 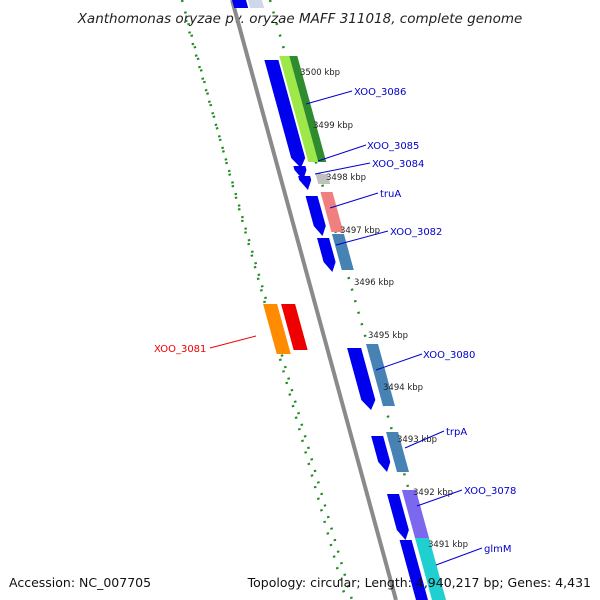 What do you see at coordinates (361, 379) in the screenshot?
I see `gene-feature-xoo-3080-blue` at bounding box center [361, 379].